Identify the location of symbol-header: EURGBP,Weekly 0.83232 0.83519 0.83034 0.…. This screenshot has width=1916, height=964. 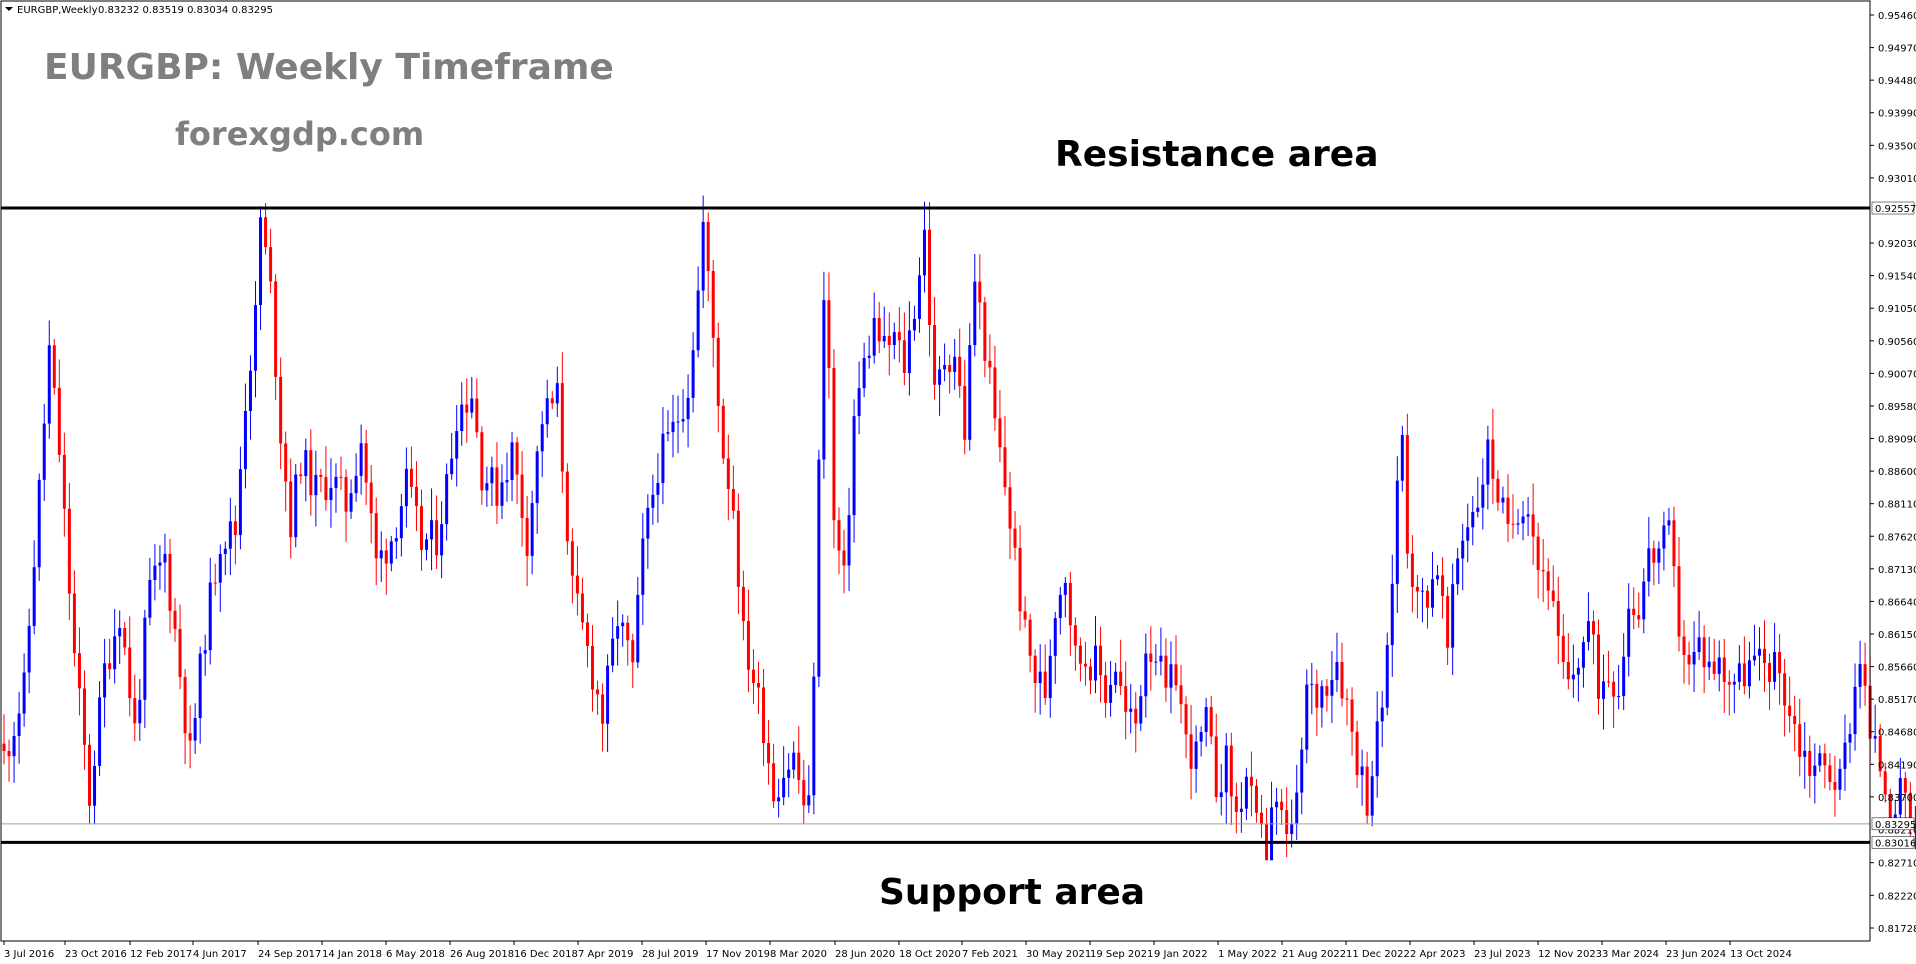
(139, 10).